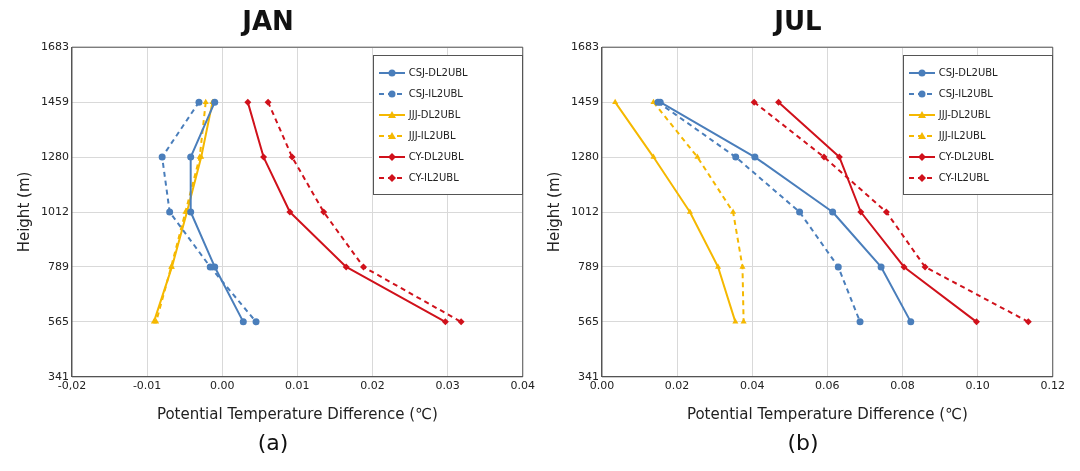  What do you see at coordinates (267, 21) in the screenshot?
I see `chart-title: JAN` at bounding box center [267, 21].